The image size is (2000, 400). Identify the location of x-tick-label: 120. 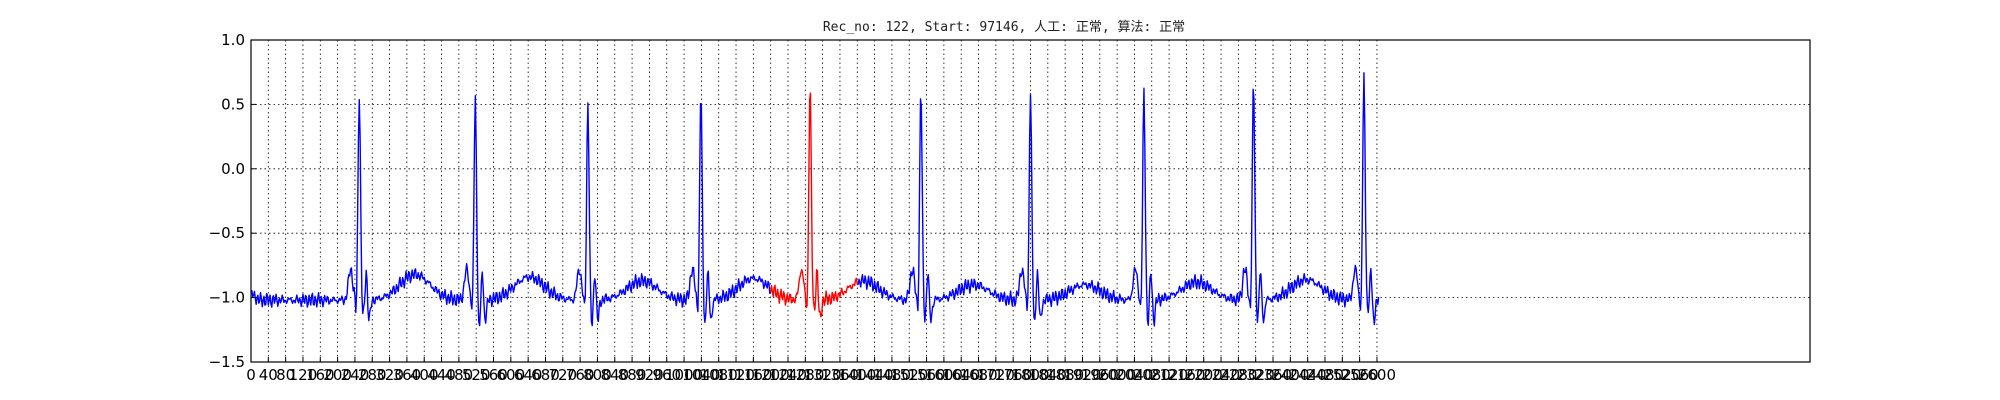
(303, 375).